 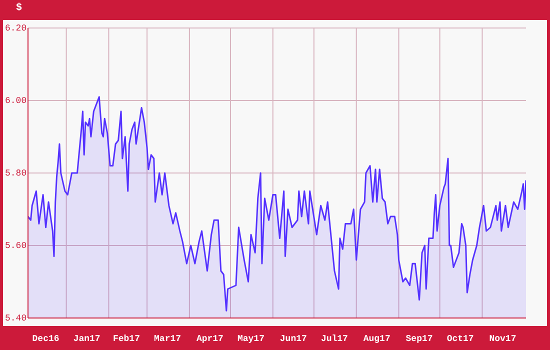 I want to click on y-tick-label: 5.80, so click(x=16, y=173).